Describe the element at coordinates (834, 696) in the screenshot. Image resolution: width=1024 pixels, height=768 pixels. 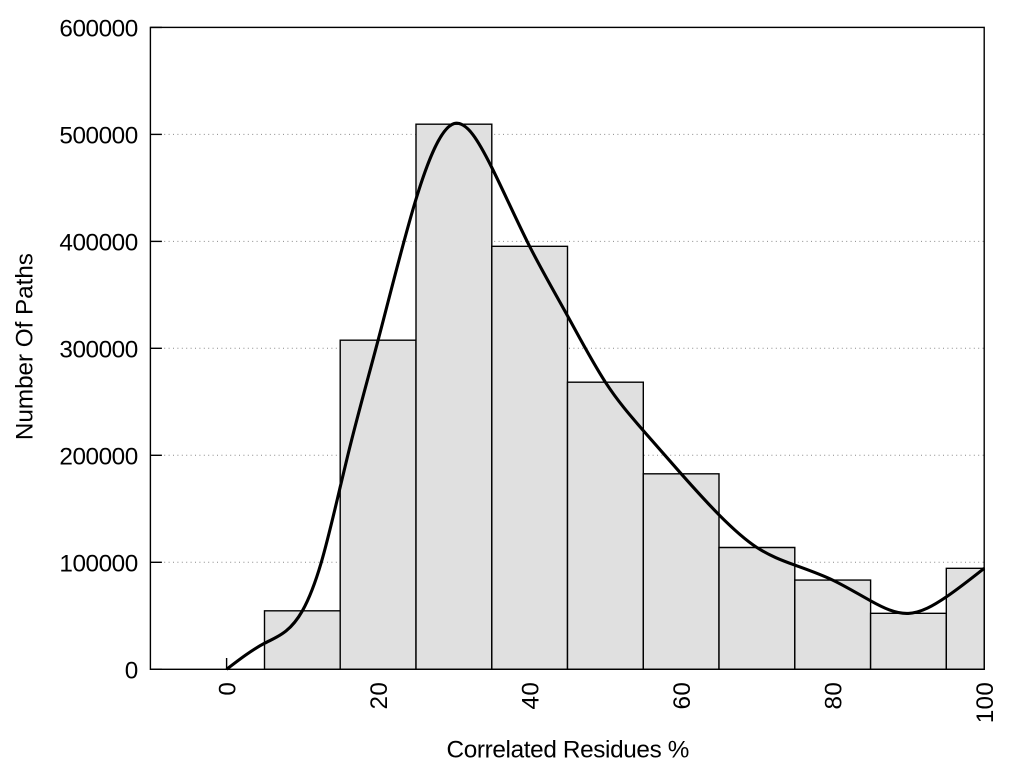
I see `svg-text: 80` at that location.